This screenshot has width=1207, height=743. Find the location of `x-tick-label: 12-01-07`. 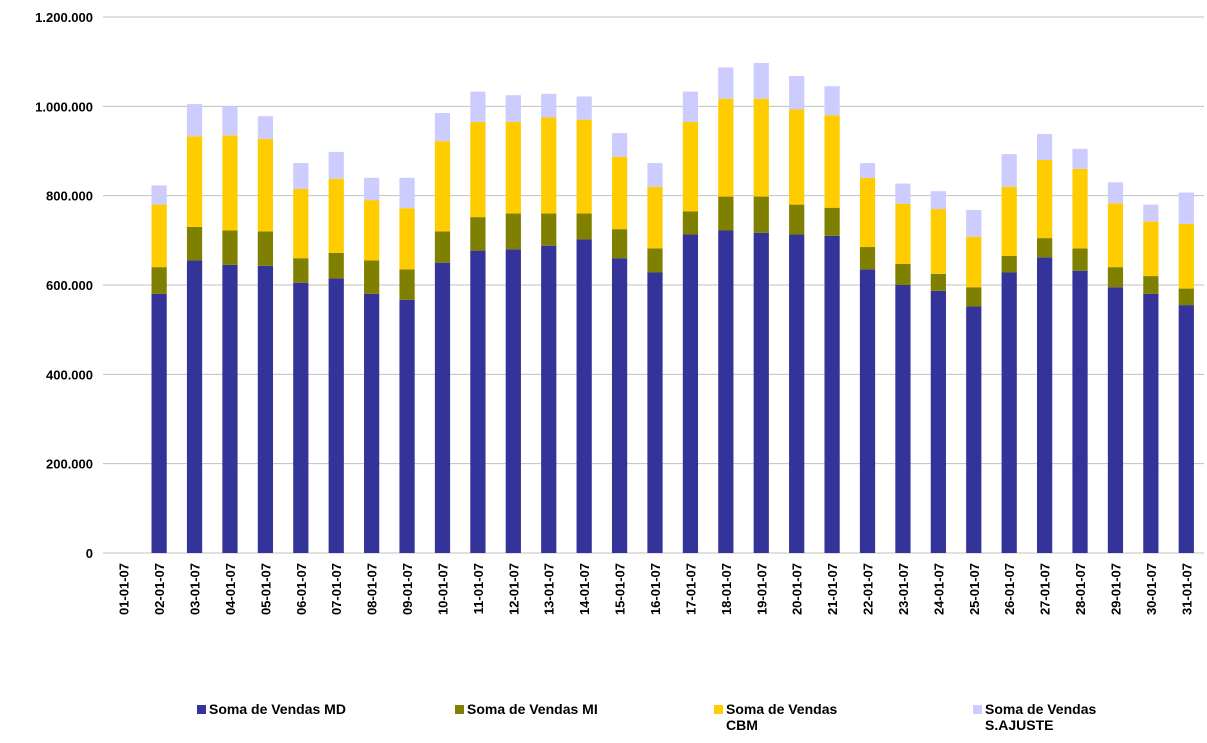

x-tick-label: 12-01-07 is located at coordinates (513, 589).